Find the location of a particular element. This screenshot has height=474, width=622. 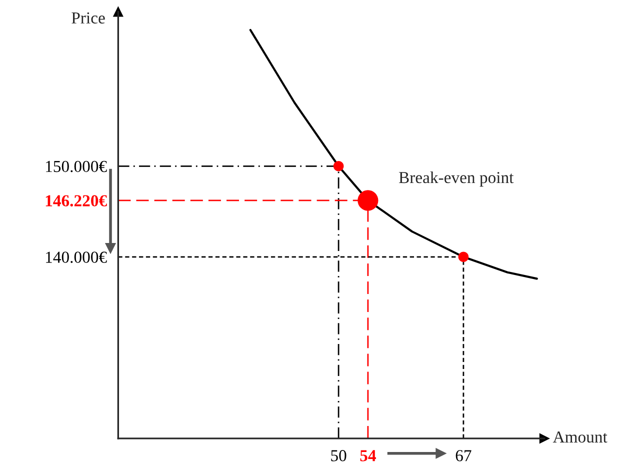

annotation: Break-even point is located at coordinates (456, 179).